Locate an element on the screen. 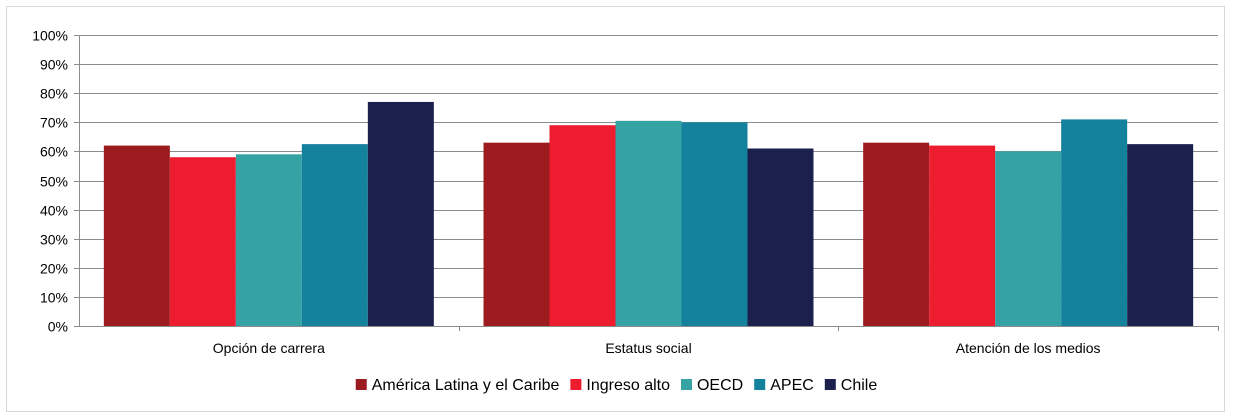 This screenshot has width=1233, height=420. legend-item: APEC is located at coordinates (784, 385).